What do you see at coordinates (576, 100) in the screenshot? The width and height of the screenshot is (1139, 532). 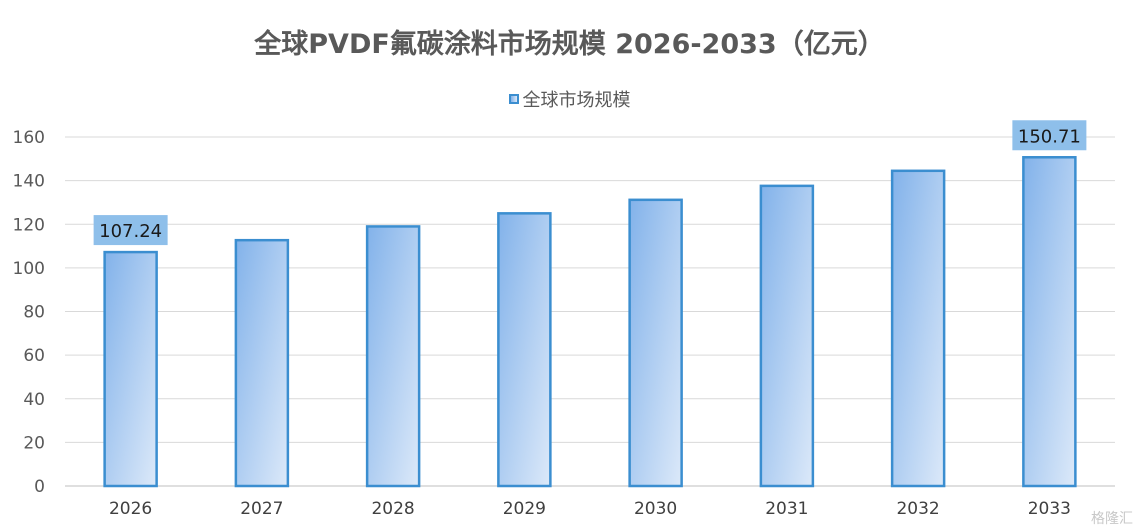 I see `legend-label: 全球市场规模` at bounding box center [576, 100].